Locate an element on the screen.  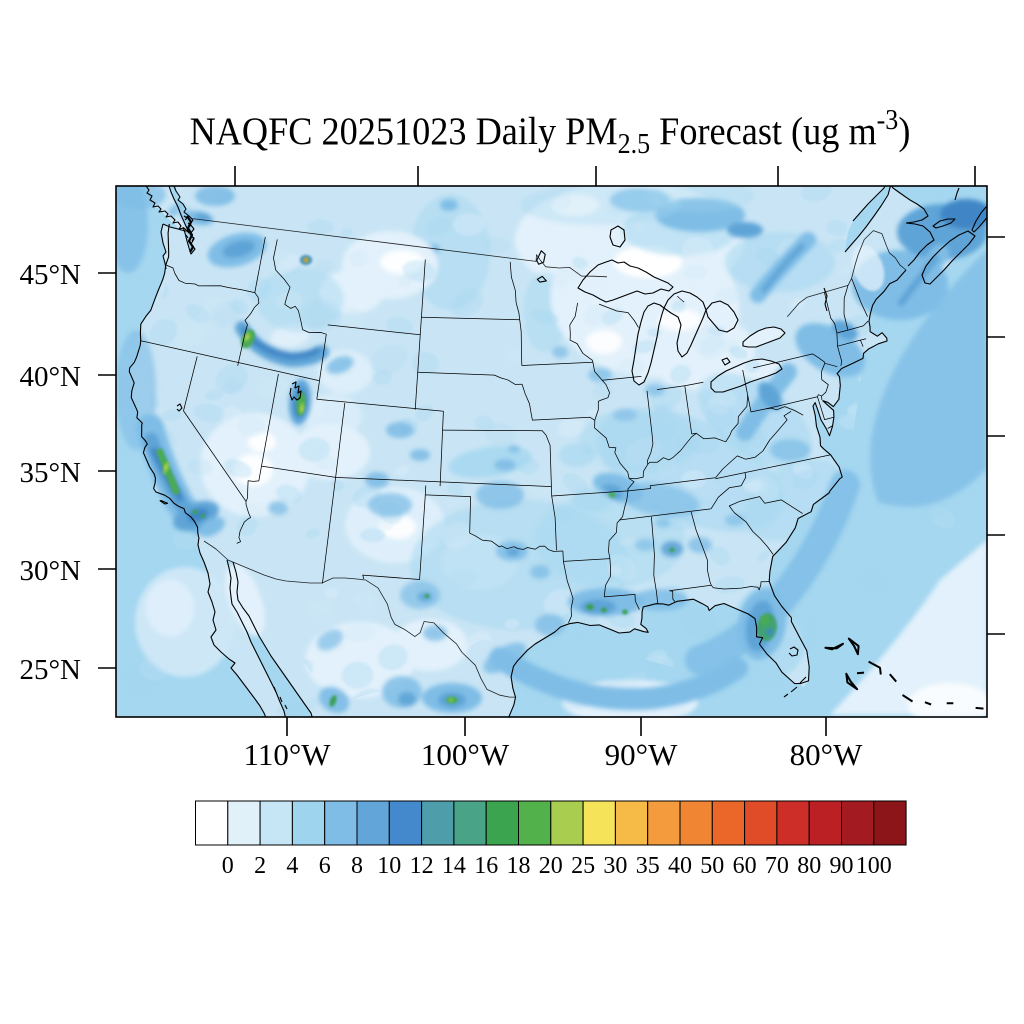
svg-text: 25 is located at coordinates (583, 866).